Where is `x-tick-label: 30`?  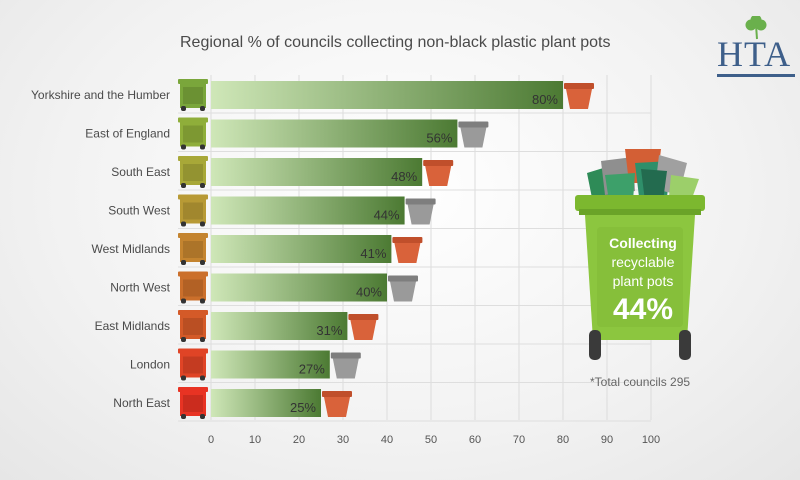
x-tick-label: 30 is located at coordinates (343, 440).